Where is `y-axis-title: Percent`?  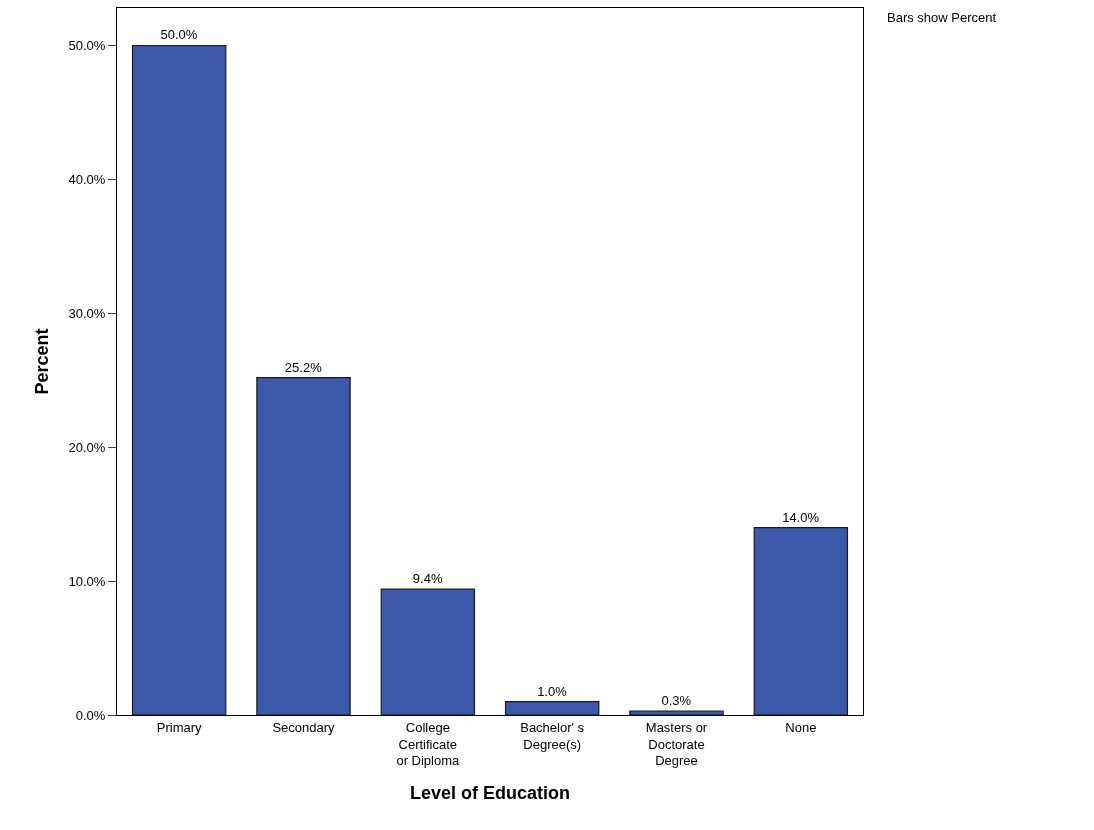
y-axis-title: Percent is located at coordinates (41, 361).